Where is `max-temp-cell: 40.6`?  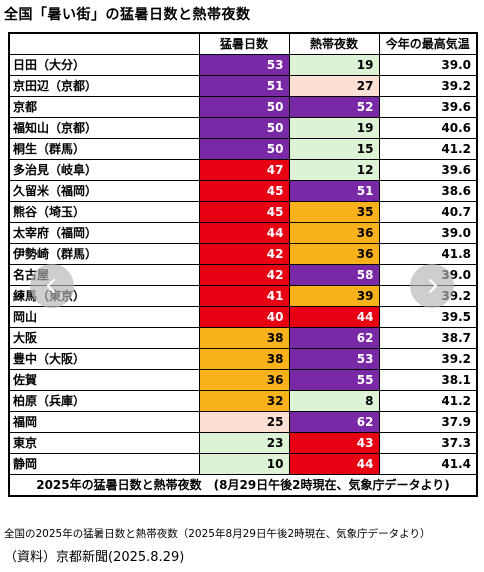 max-temp-cell: 40.6 is located at coordinates (428, 127).